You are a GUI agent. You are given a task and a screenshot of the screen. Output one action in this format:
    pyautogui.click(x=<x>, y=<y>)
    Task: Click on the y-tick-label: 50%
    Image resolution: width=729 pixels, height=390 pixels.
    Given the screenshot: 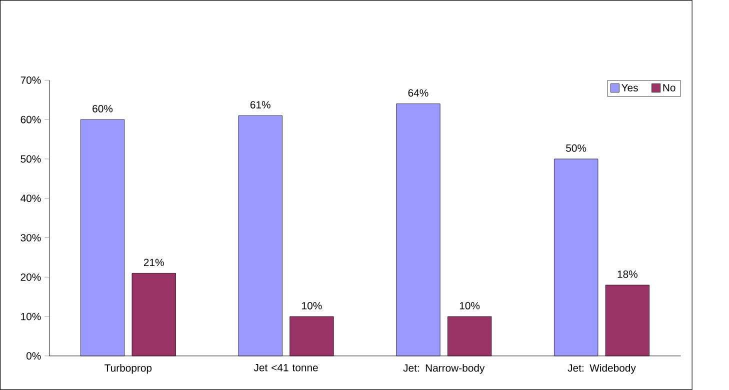 What is the action you would take?
    pyautogui.click(x=30, y=159)
    